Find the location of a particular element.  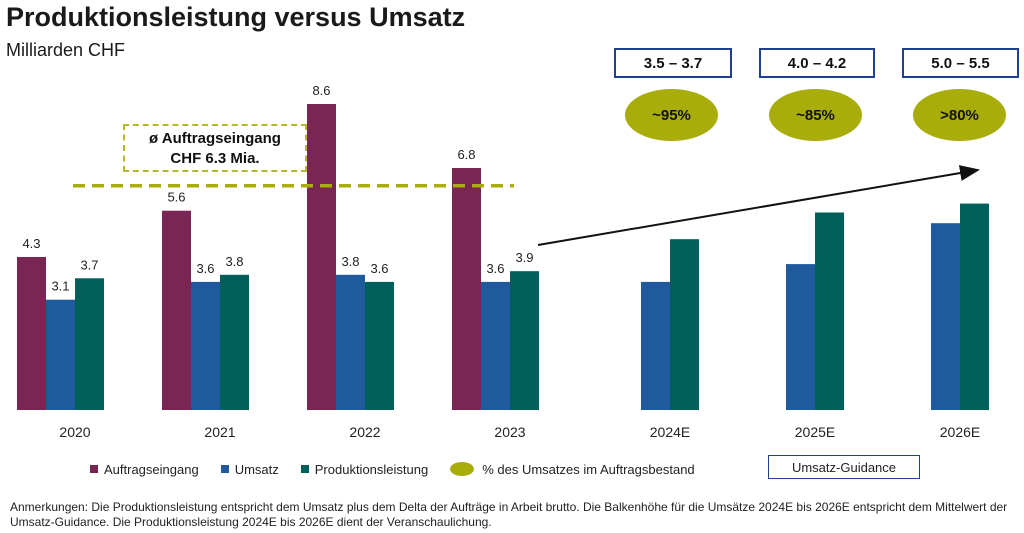

legend-item-auftragseingang: Auftragseingang is located at coordinates (144, 469).